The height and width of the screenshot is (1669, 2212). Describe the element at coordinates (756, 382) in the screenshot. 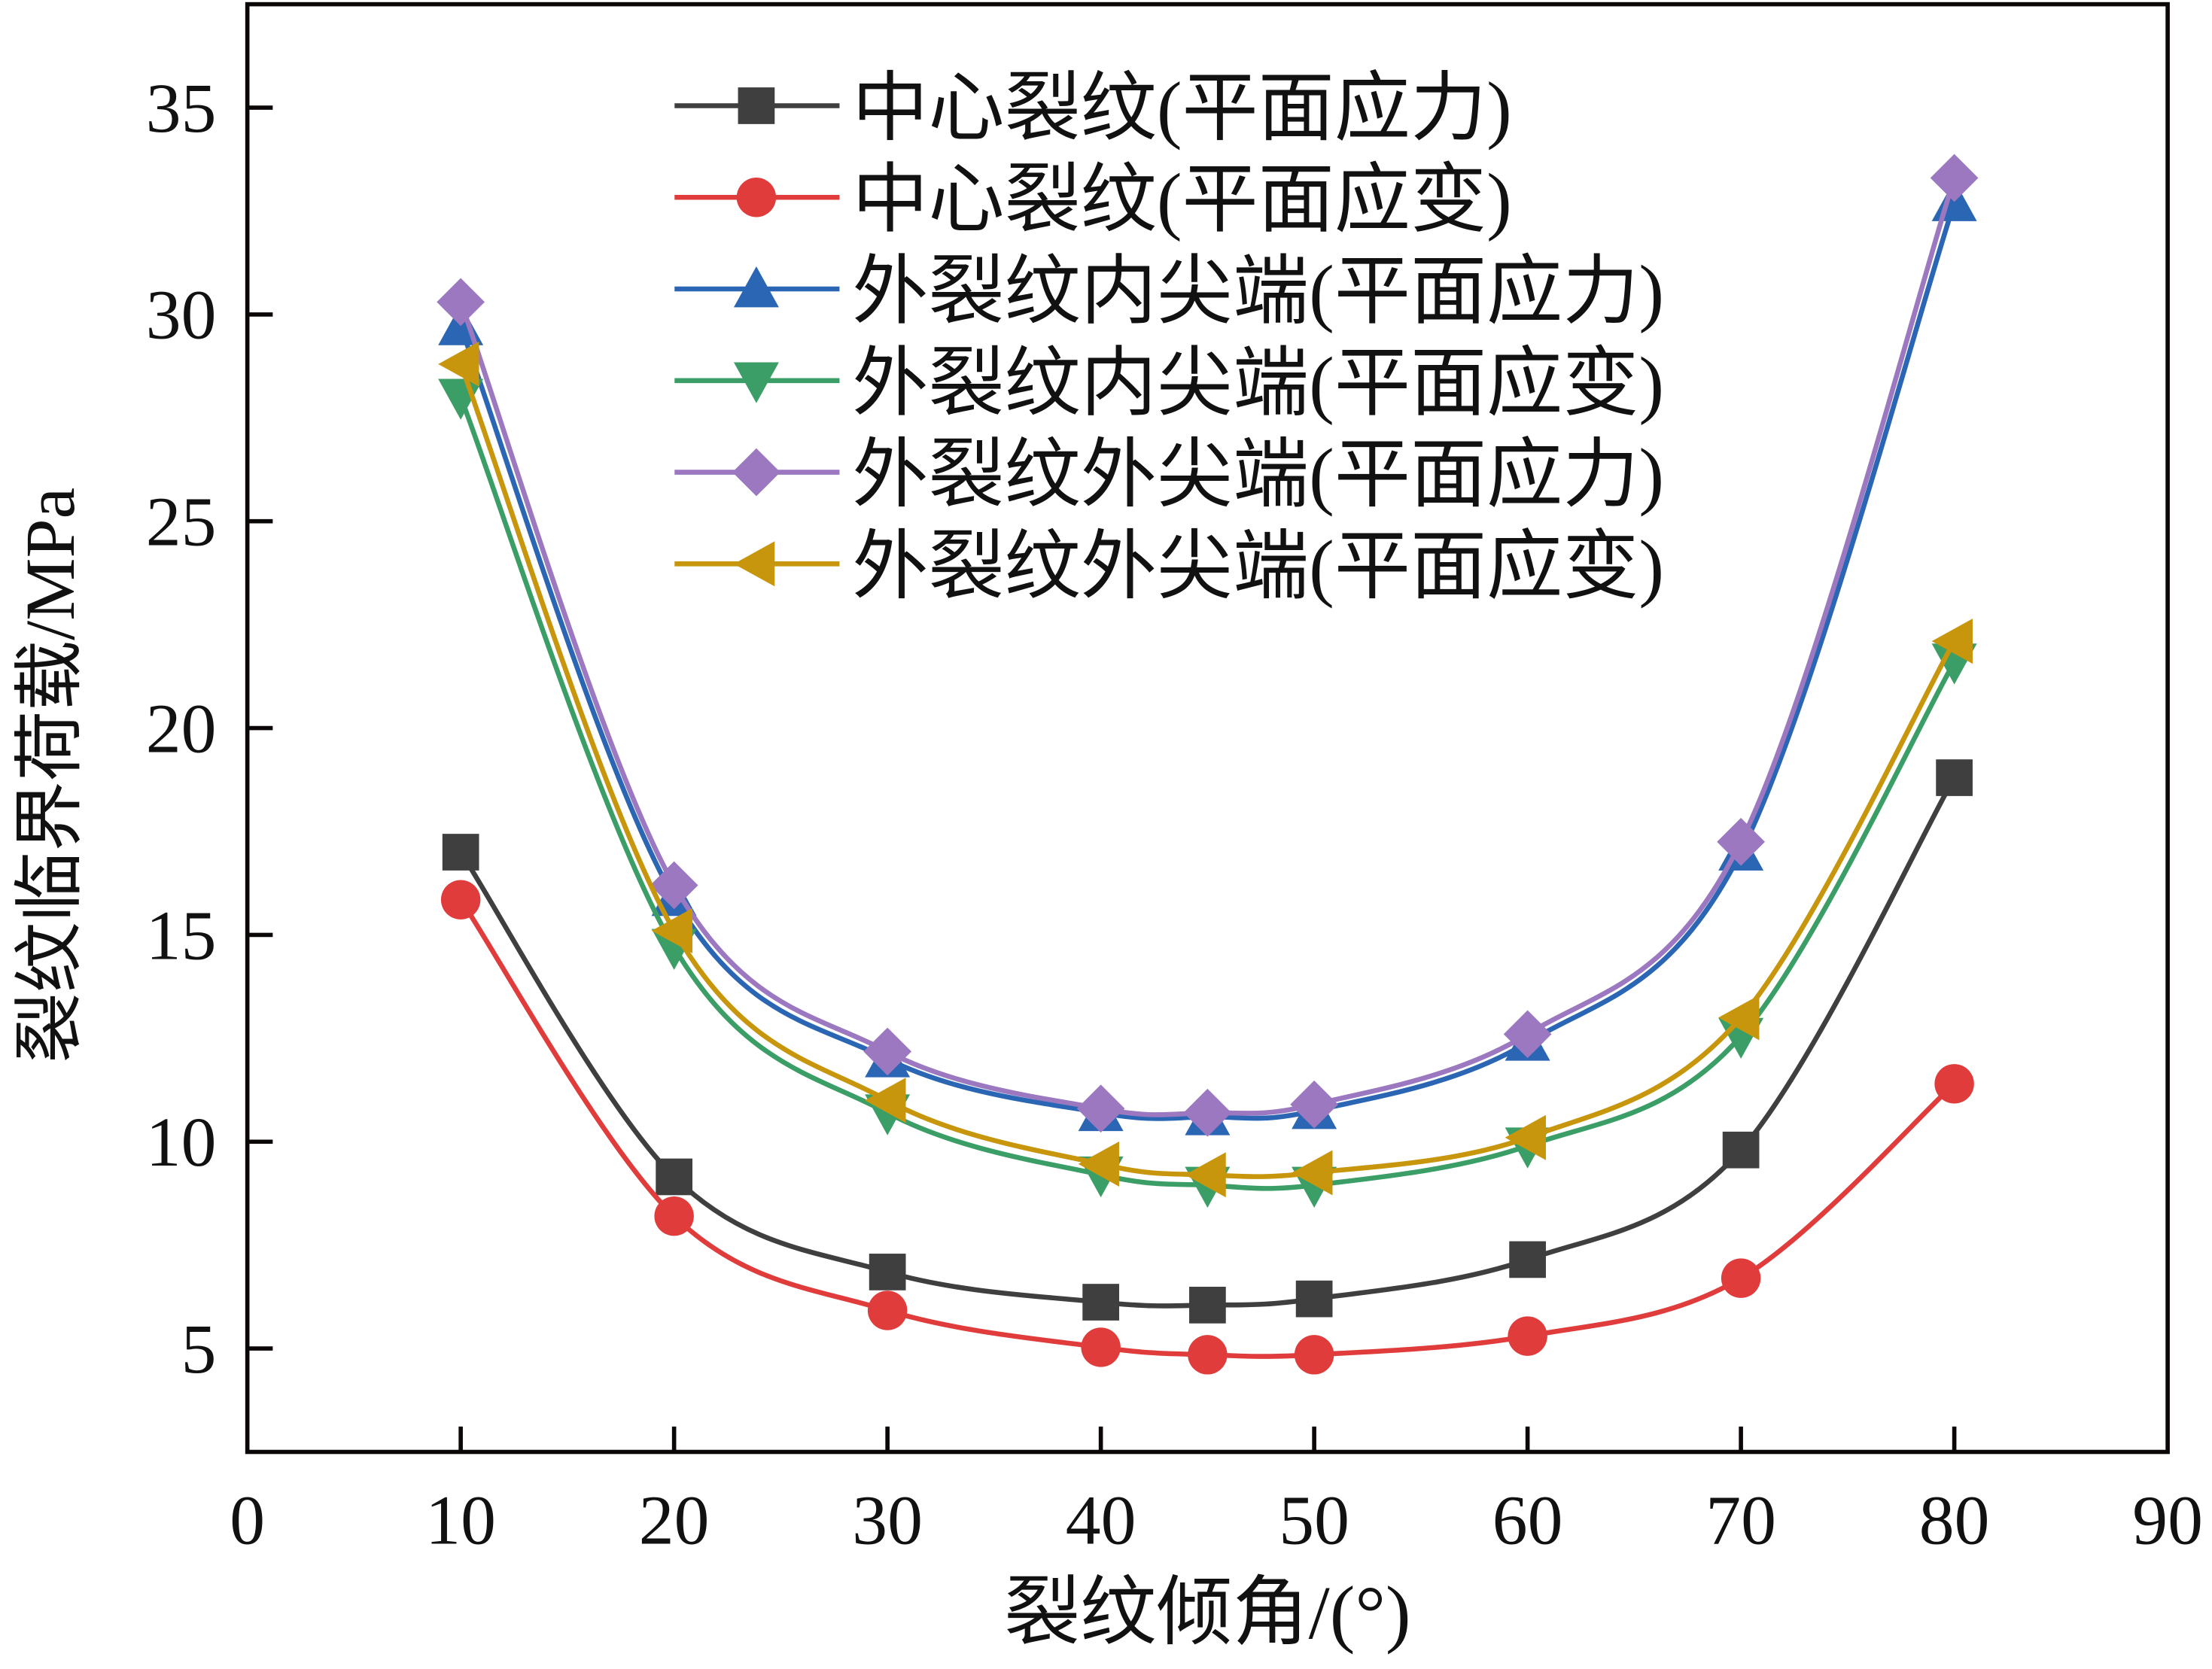

I see `triangle-down-marker` at that location.